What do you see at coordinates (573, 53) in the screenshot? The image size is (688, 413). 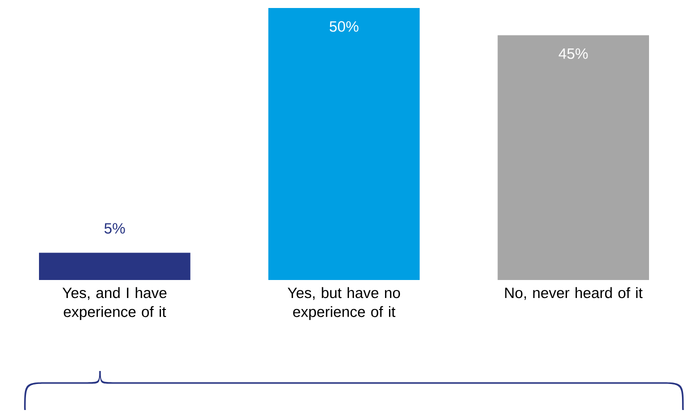 I see `data-label: 45%` at bounding box center [573, 53].